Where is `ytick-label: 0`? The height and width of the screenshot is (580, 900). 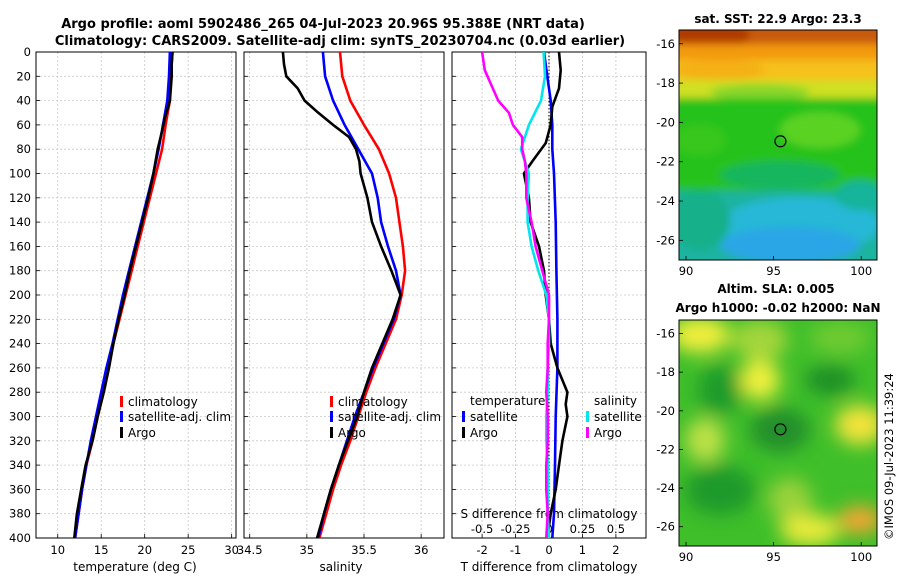
ytick-label: 0 is located at coordinates (27, 52).